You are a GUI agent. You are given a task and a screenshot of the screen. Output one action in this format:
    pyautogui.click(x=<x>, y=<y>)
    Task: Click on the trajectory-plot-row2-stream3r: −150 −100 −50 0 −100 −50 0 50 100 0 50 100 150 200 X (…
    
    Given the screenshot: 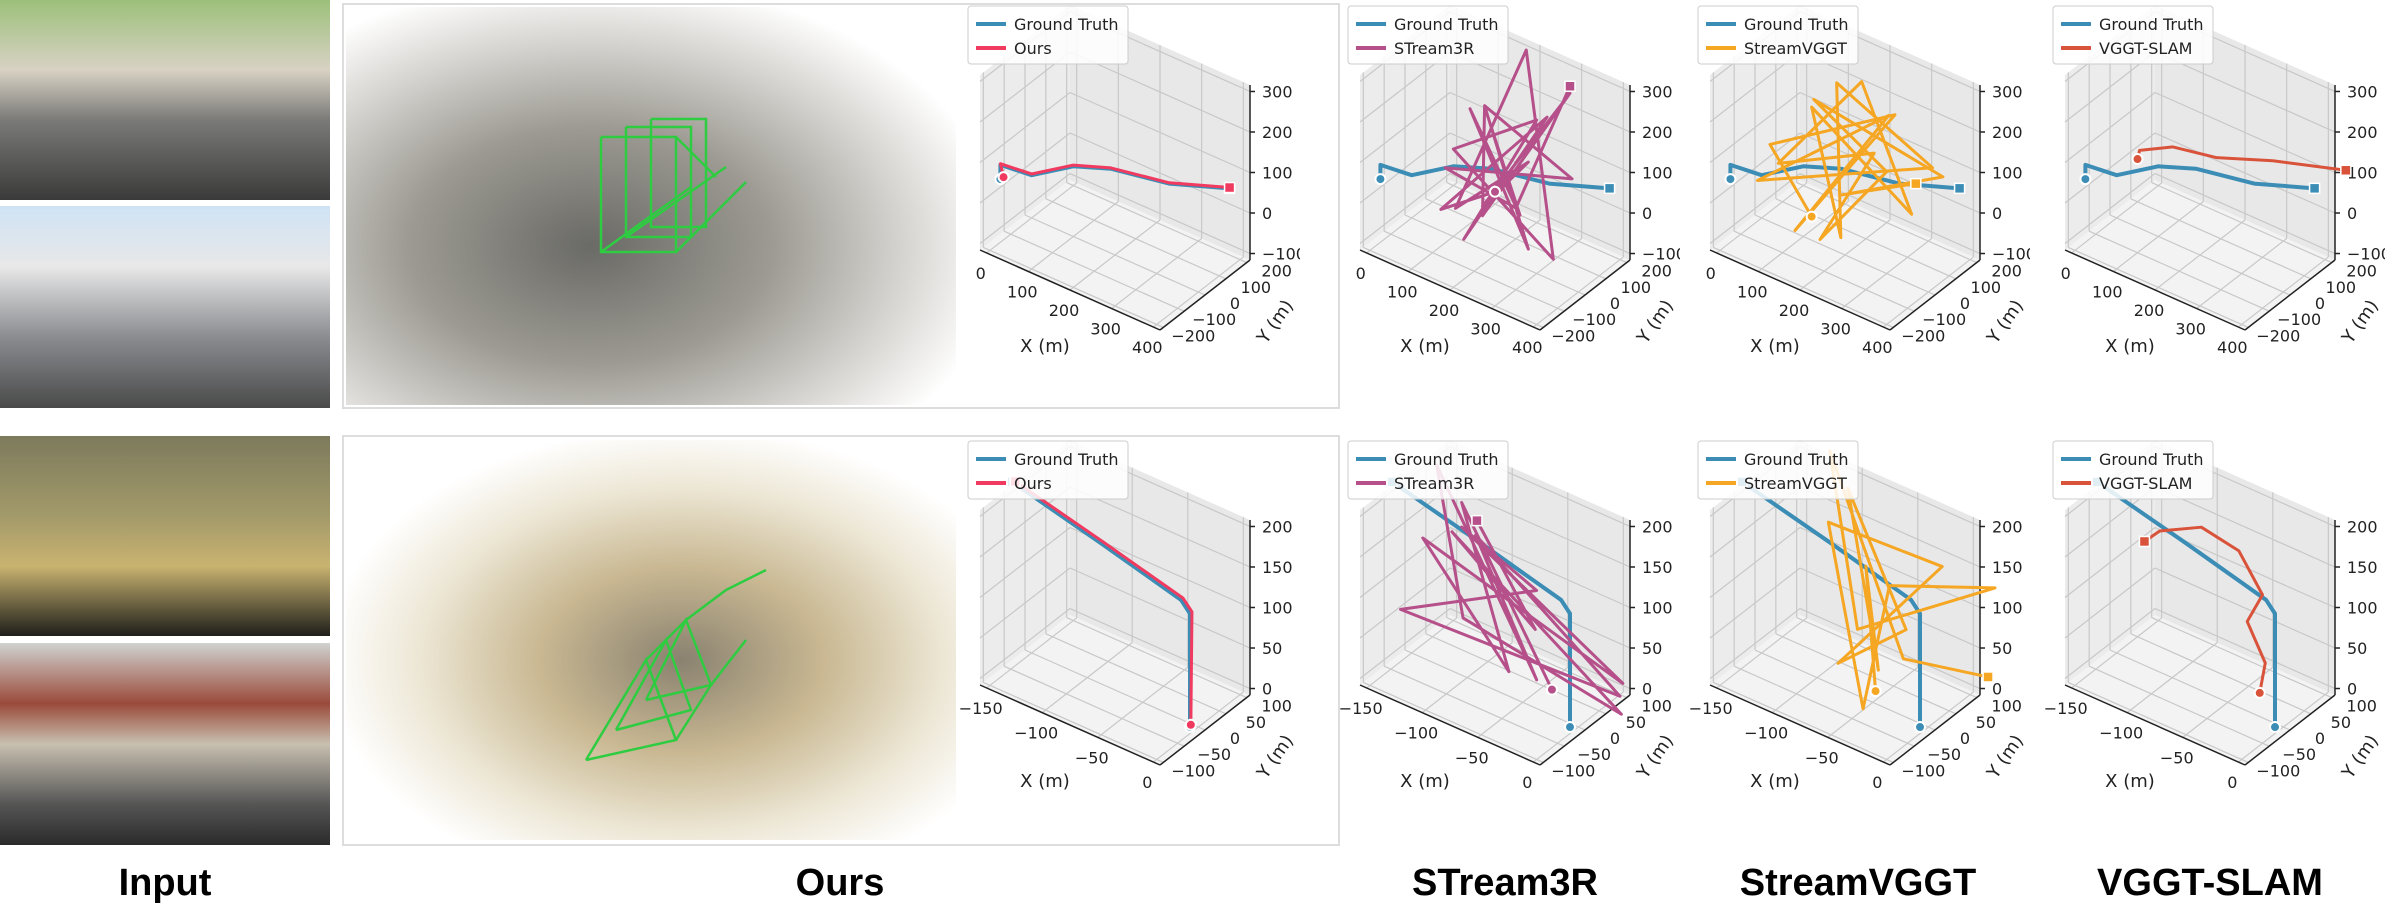 What is the action you would take?
    pyautogui.click(x=1509, y=640)
    